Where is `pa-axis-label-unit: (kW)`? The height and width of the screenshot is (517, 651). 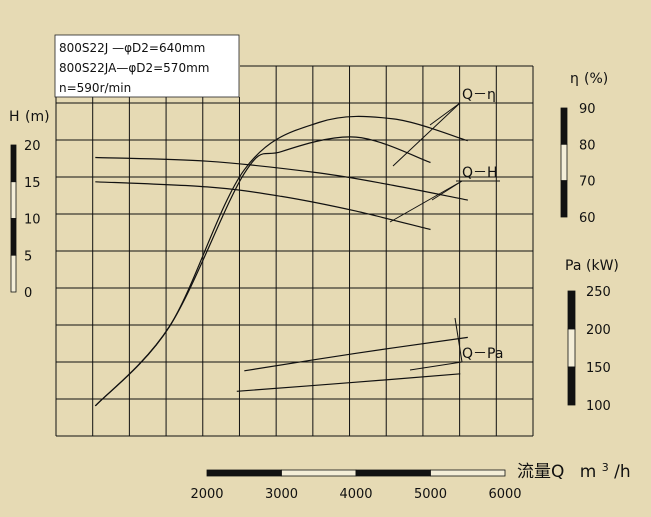 pa-axis-label-unit: (kW) is located at coordinates (602, 266).